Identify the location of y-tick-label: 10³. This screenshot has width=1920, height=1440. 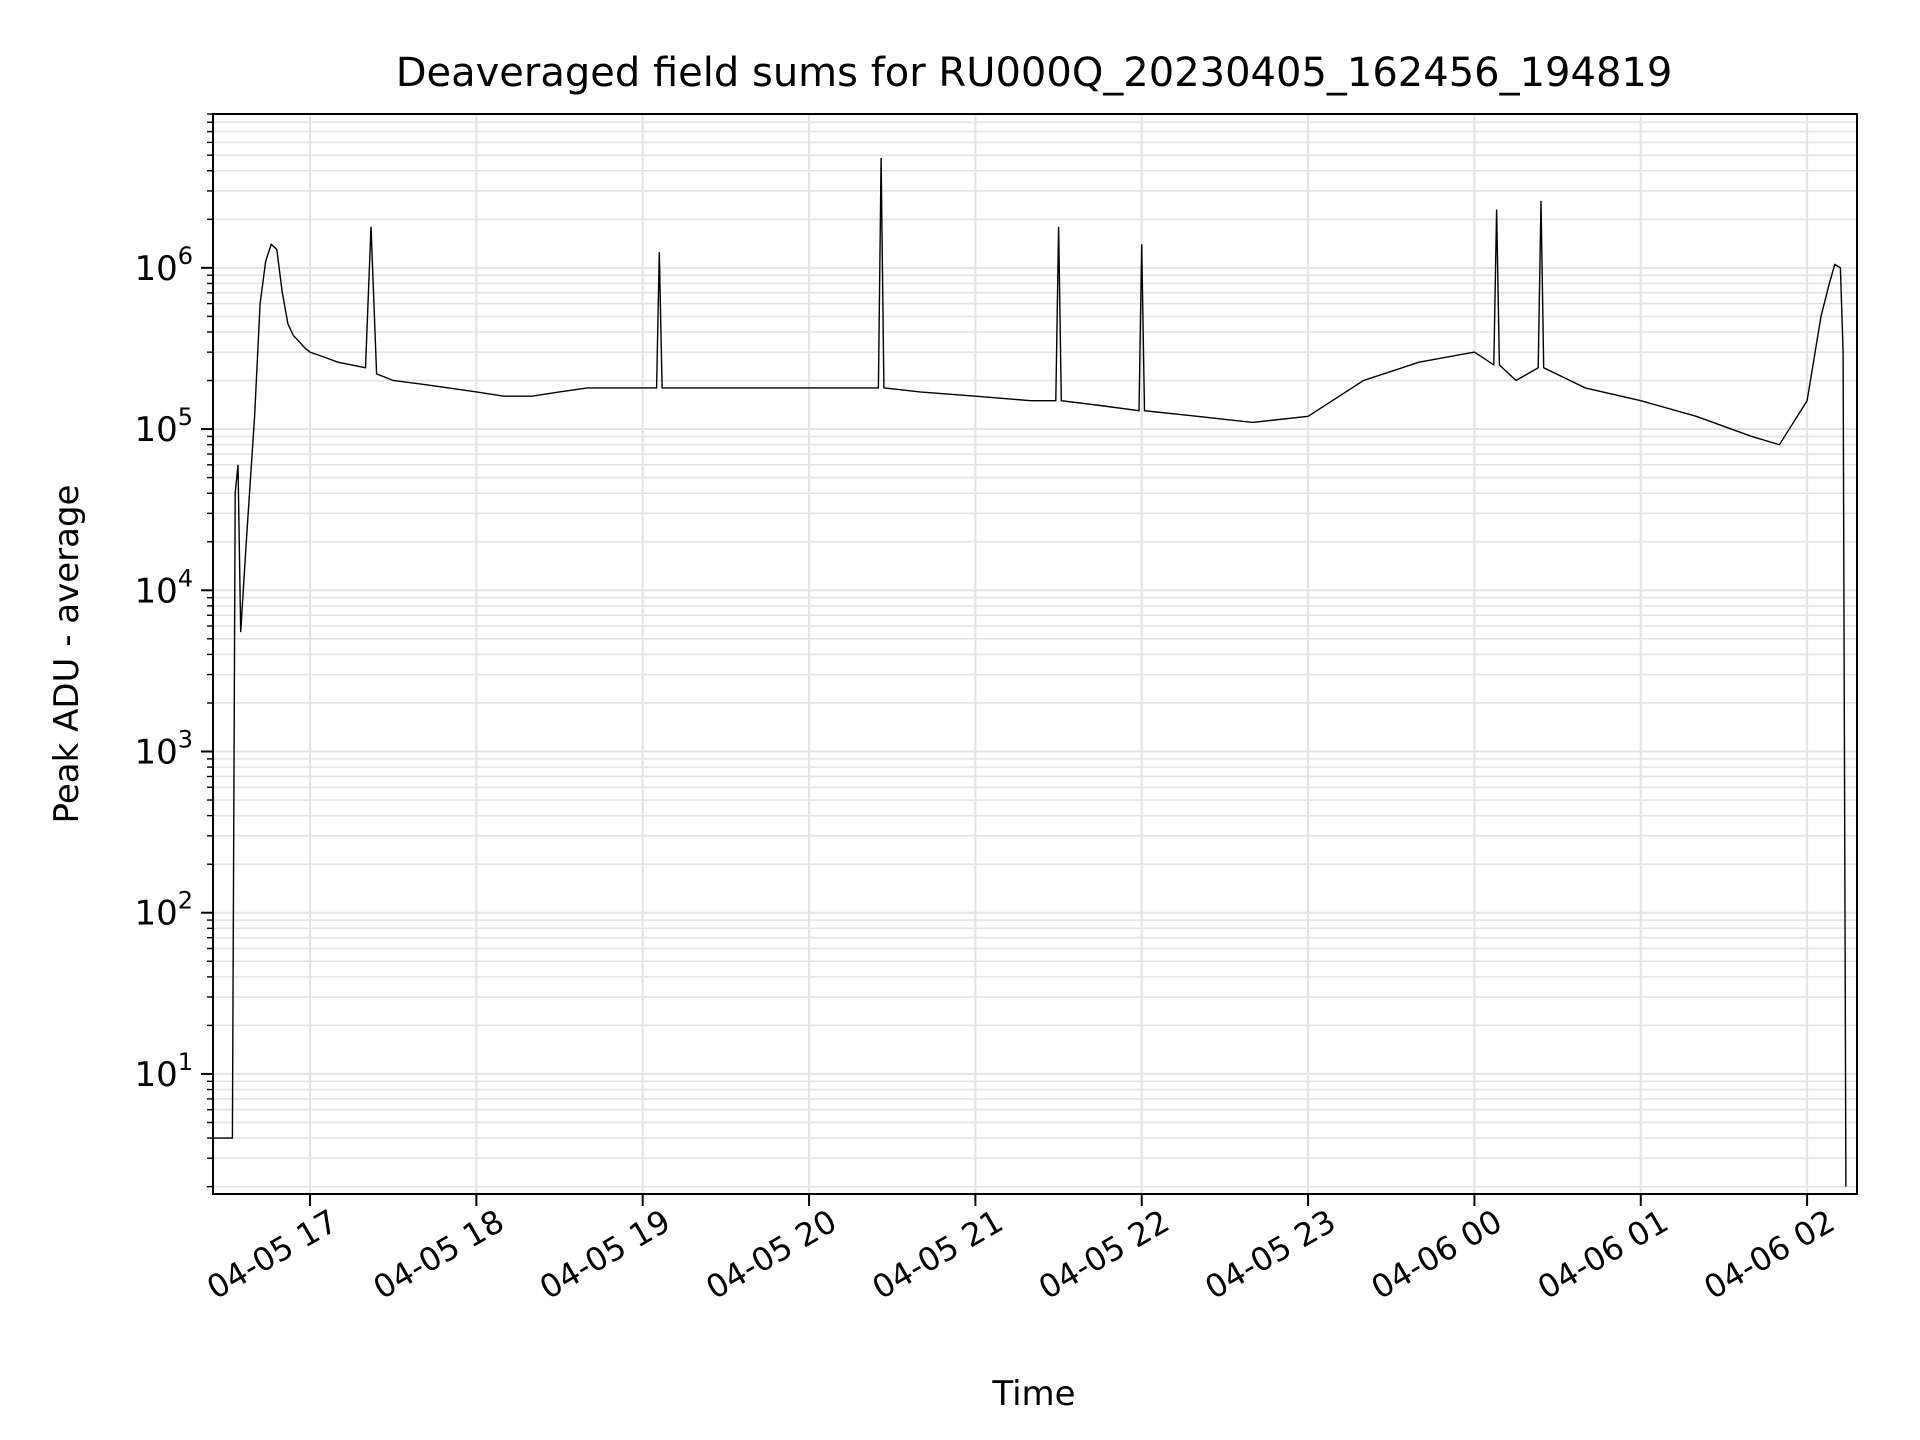
(163, 748).